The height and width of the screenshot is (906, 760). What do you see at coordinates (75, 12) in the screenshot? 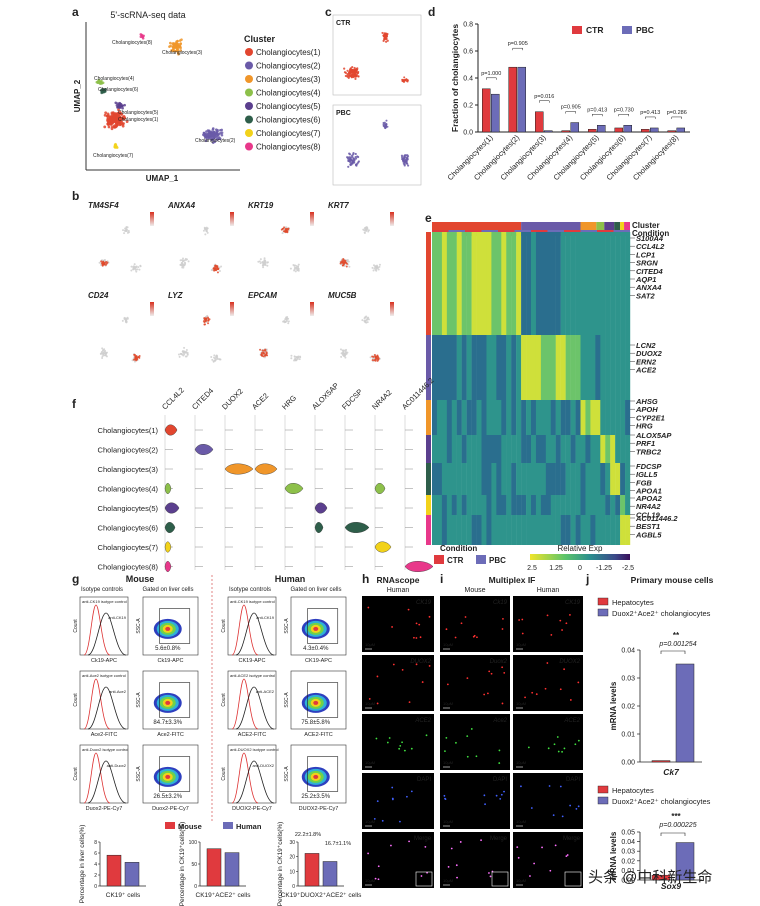
I see `panel-letter: a` at bounding box center [75, 12].